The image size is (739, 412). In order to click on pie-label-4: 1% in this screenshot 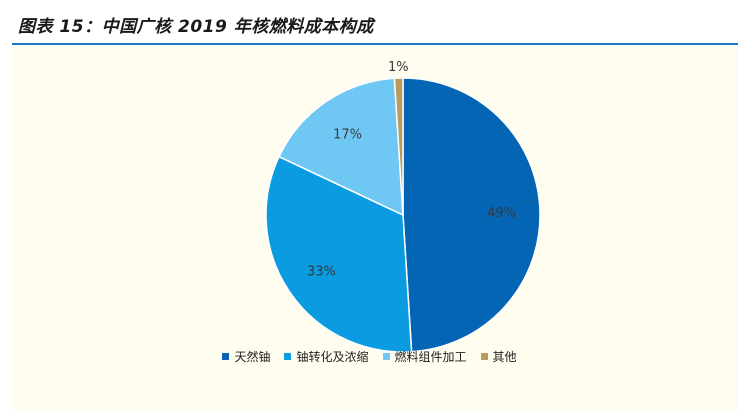, I will do `click(398, 67)`.